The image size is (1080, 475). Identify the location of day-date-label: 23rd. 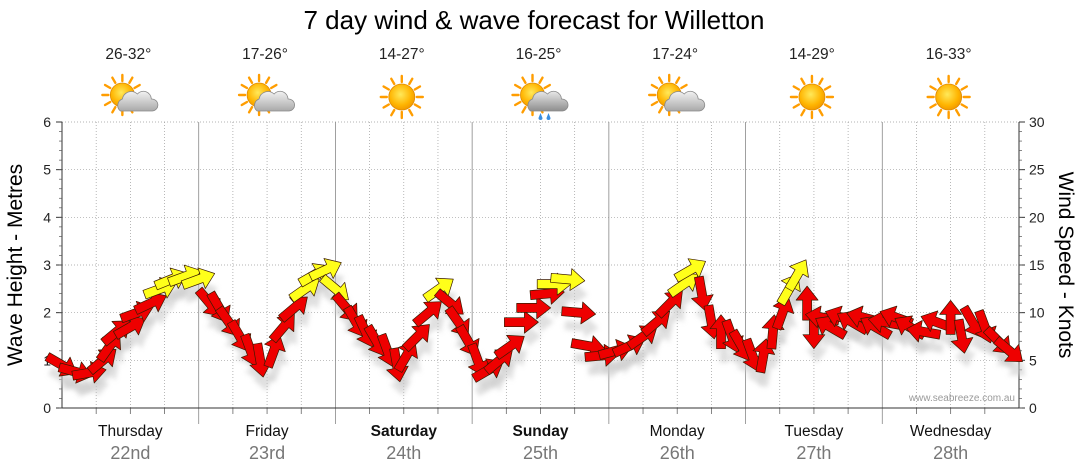
(267, 453).